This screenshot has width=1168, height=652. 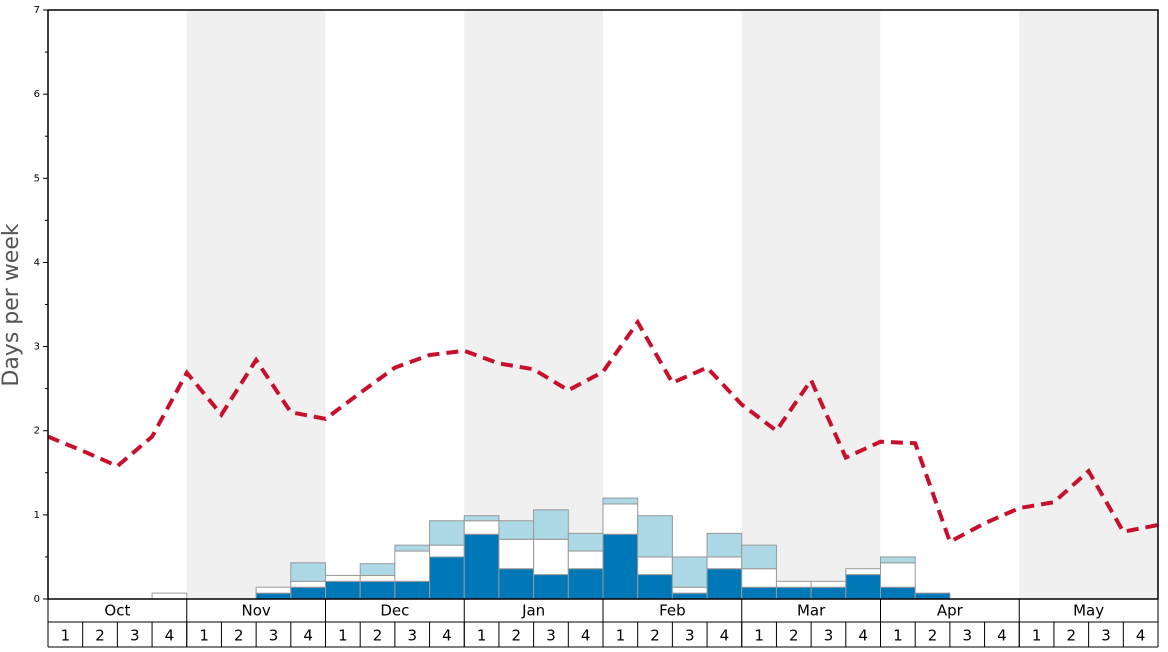 I want to click on y-tick-label: 1, so click(x=37, y=515).